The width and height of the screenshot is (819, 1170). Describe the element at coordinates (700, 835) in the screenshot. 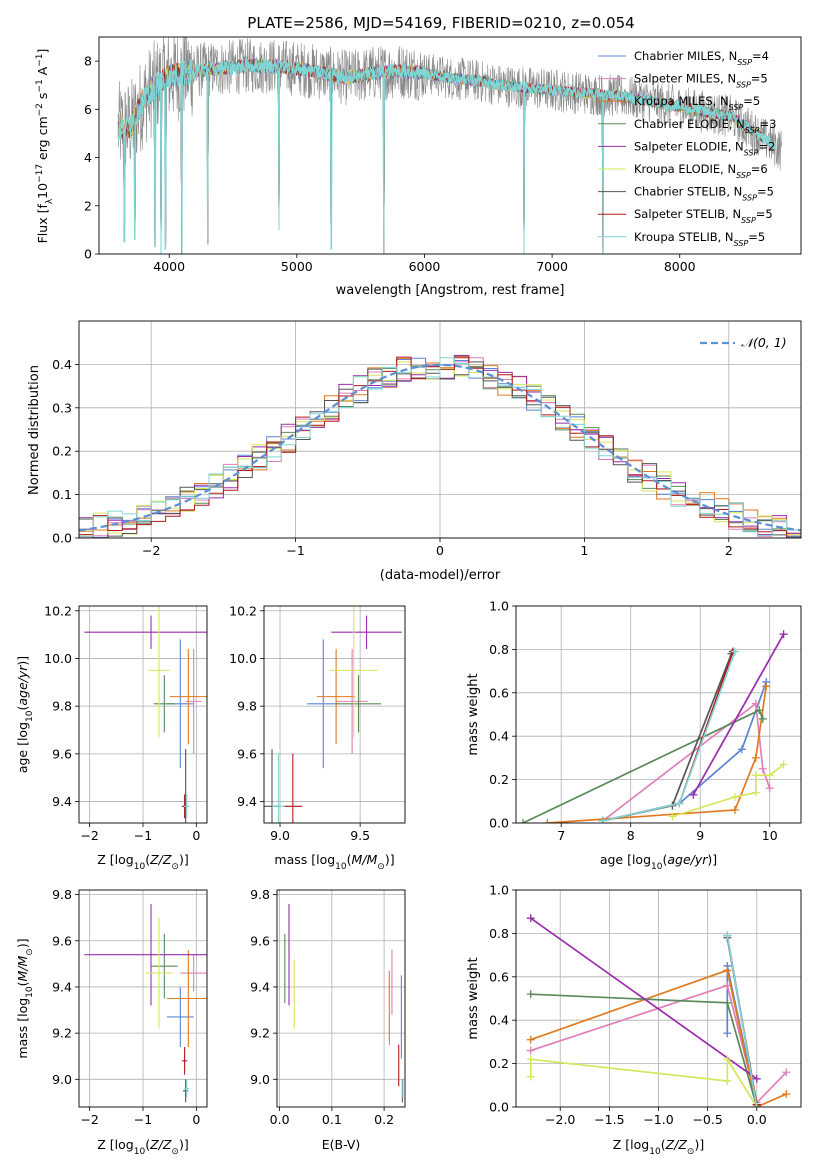

I see `x-tick-label: 9` at that location.